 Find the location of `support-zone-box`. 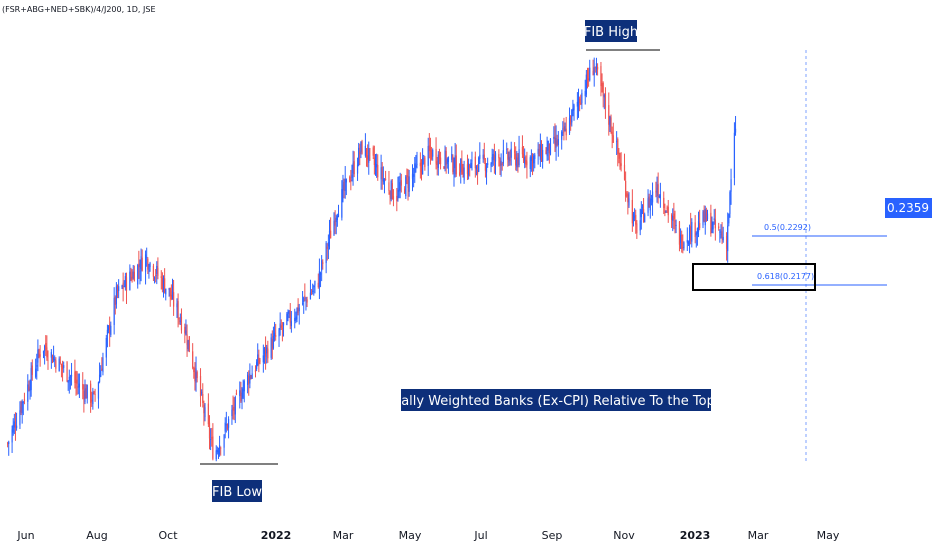

support-zone-box is located at coordinates (754, 277).